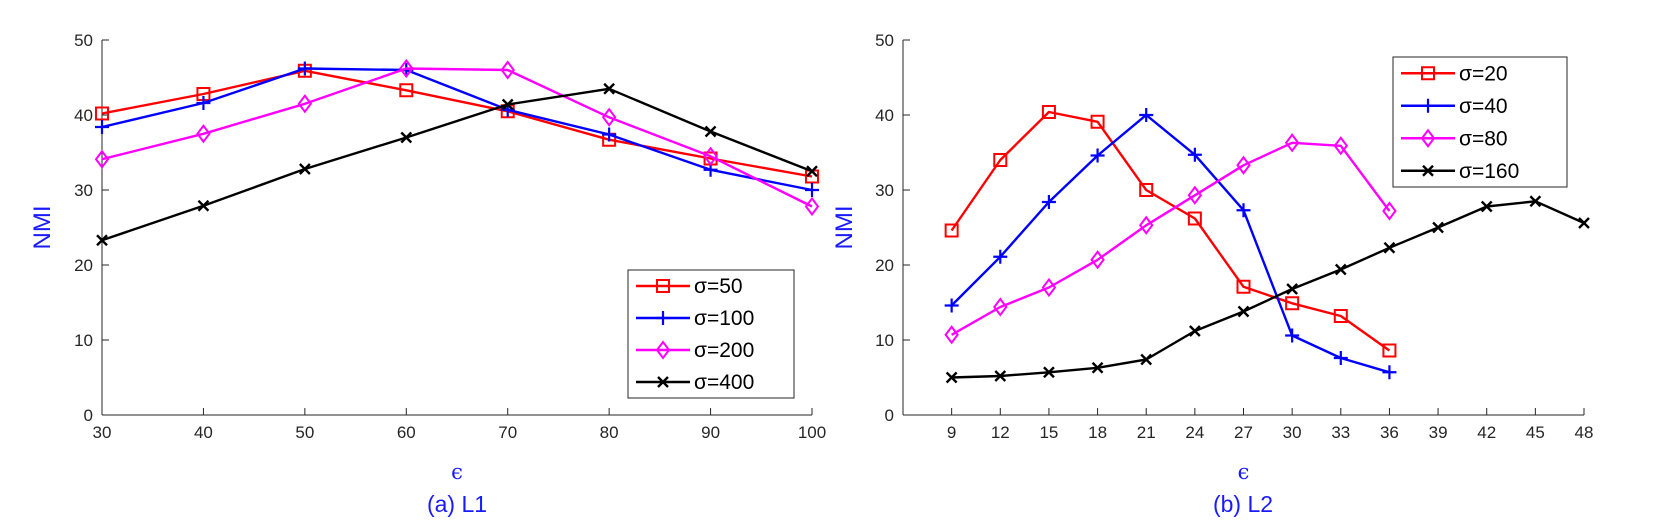 The width and height of the screenshot is (1661, 523). I want to click on legend-label: σ=20, so click(1483, 73).